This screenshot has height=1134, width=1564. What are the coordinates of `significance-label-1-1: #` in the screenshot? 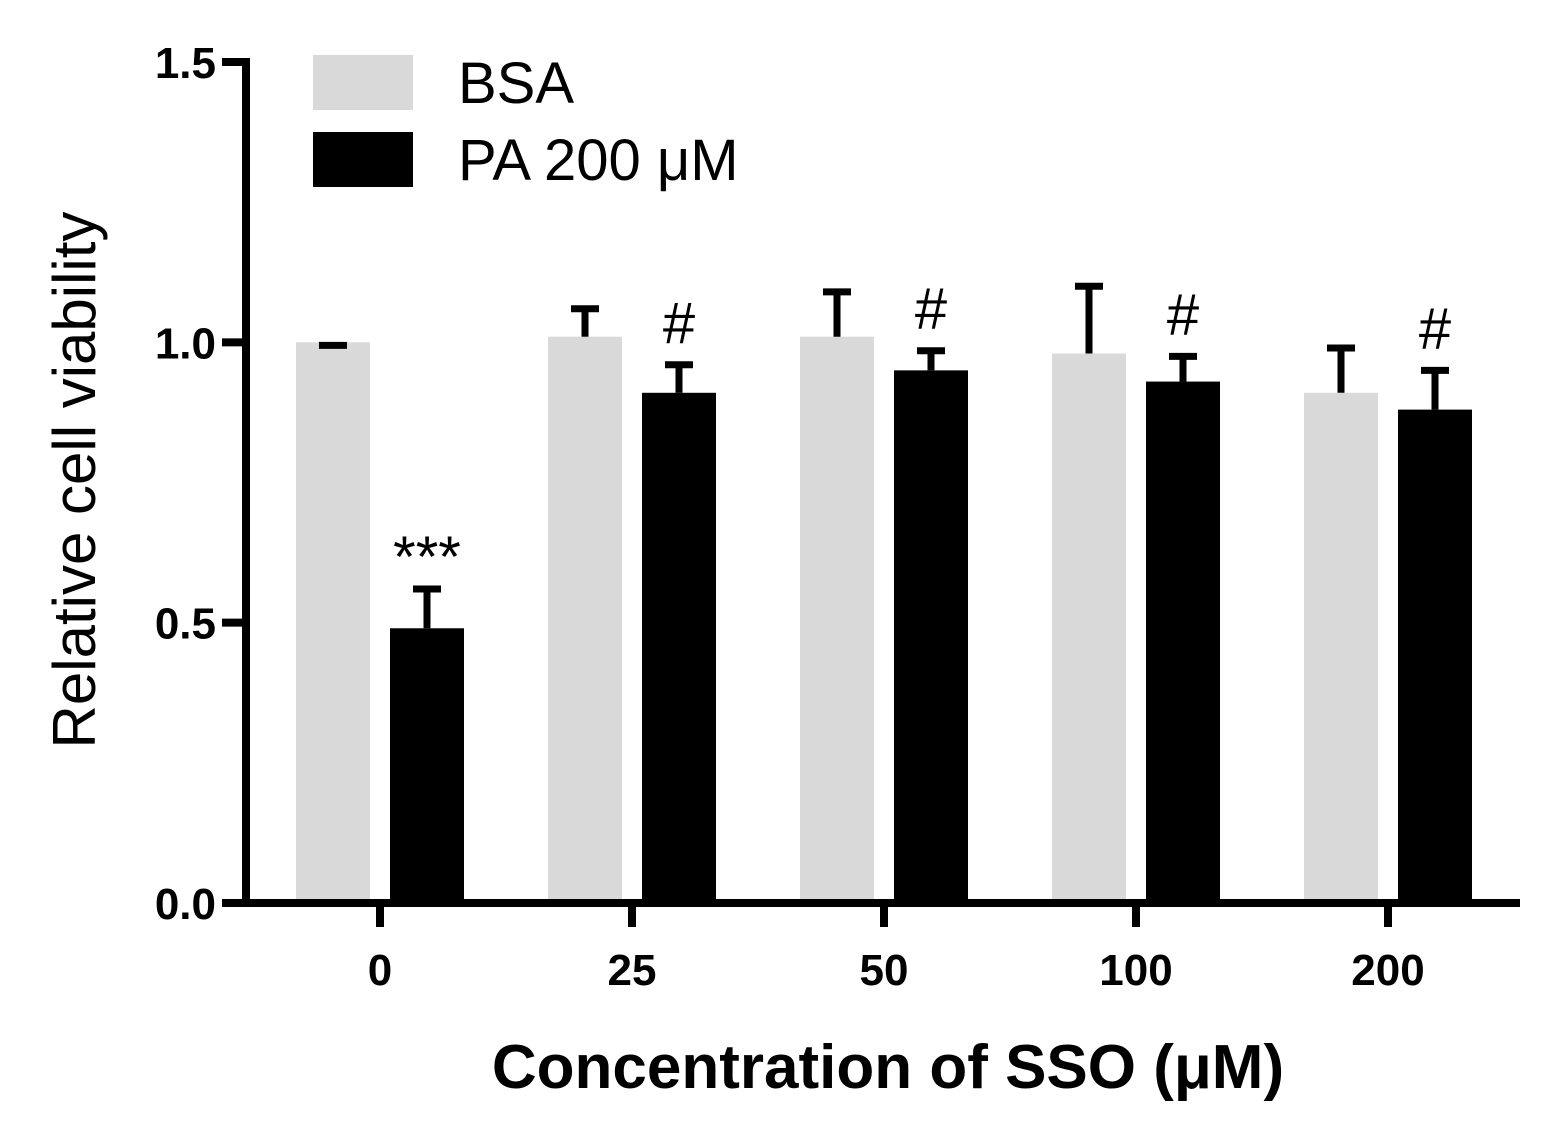 It's located at (679, 323).